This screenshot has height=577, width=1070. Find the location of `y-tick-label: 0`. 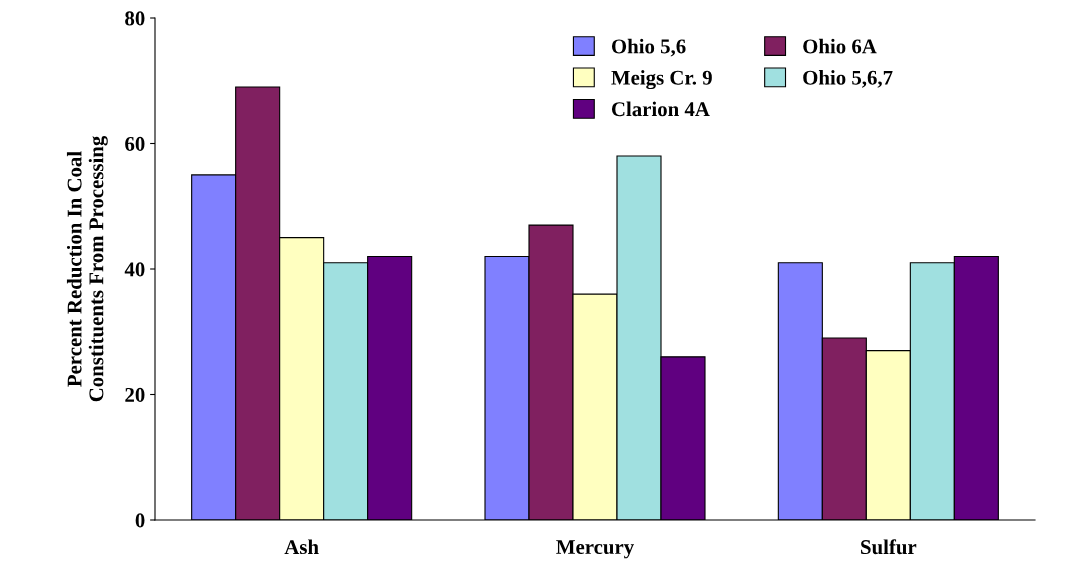

y-tick-label: 0 is located at coordinates (140, 520).